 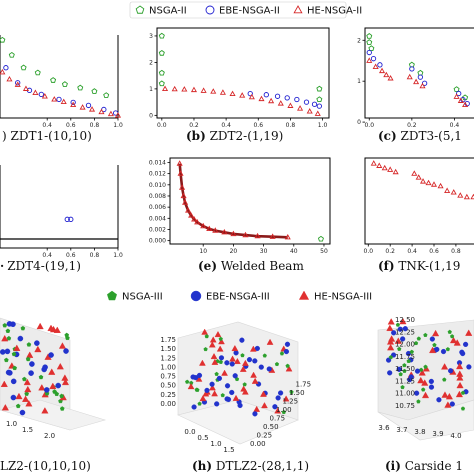 I want to click on caption-zdt3-text: ZDT3-(5,1, so click(x=429, y=136).